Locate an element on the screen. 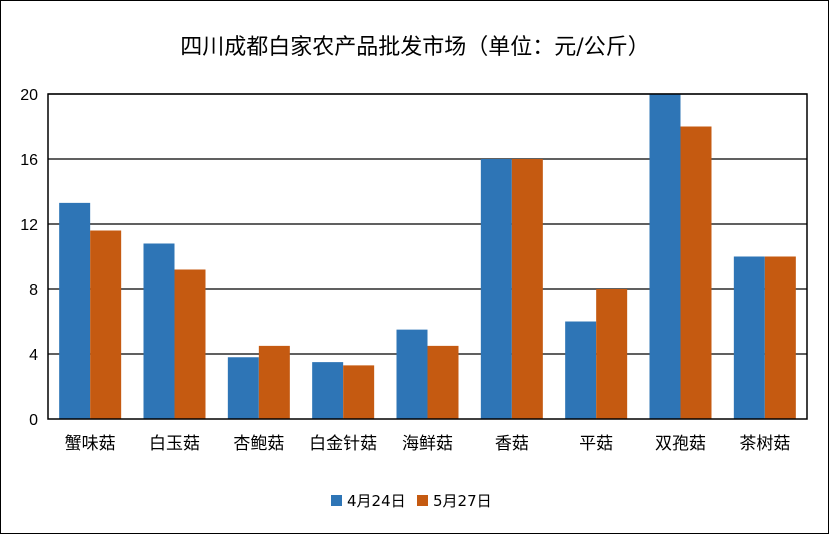 The image size is (829, 535). y-tick-label: 16 is located at coordinates (29, 160).